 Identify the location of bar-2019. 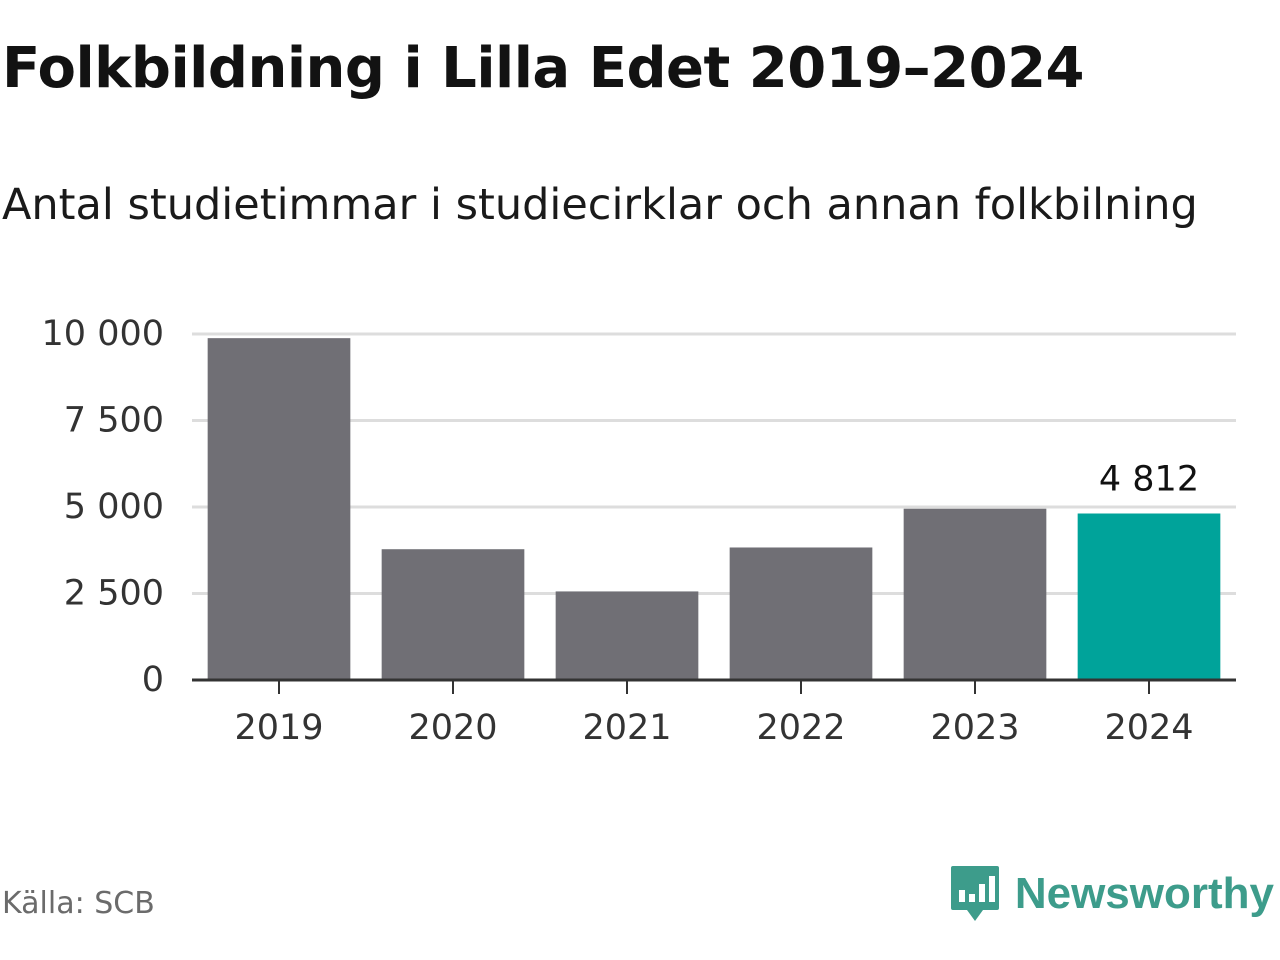
(279, 509).